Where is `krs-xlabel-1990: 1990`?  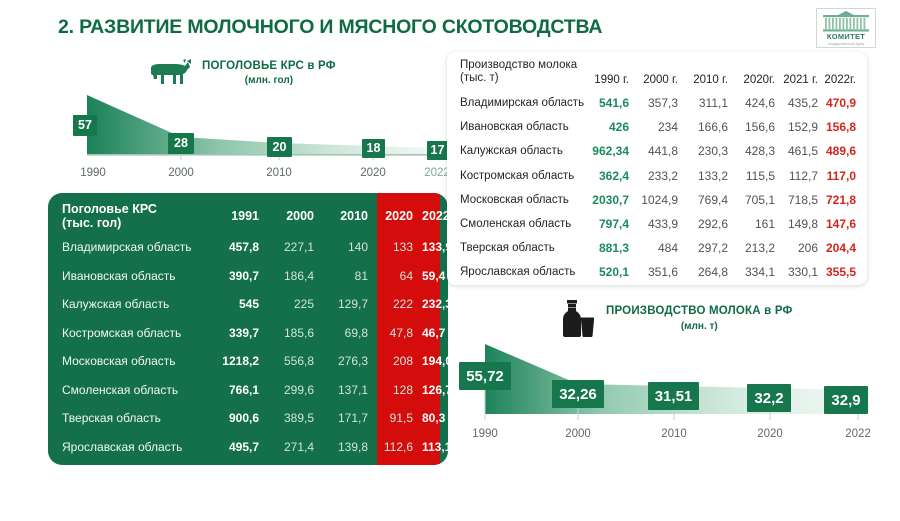 krs-xlabel-1990: 1990 is located at coordinates (93, 173).